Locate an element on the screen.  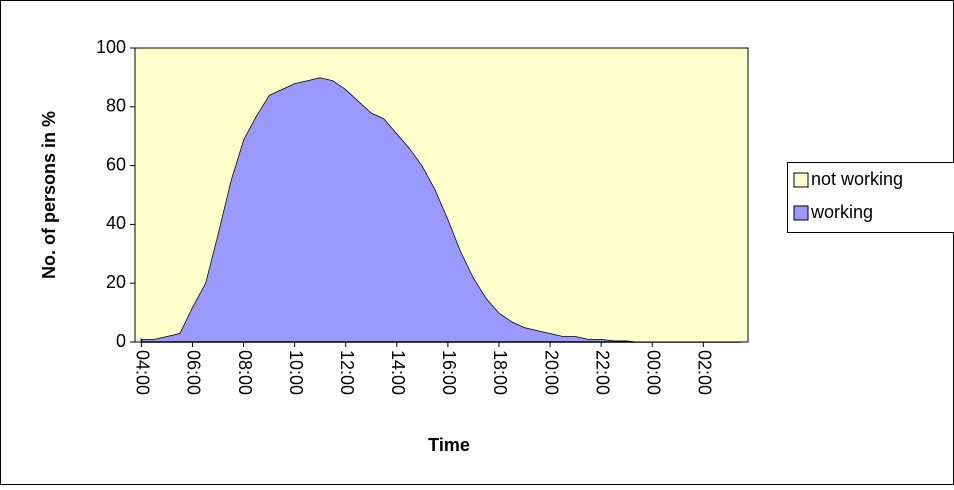
y-tick-label: 40 is located at coordinates (116, 223).